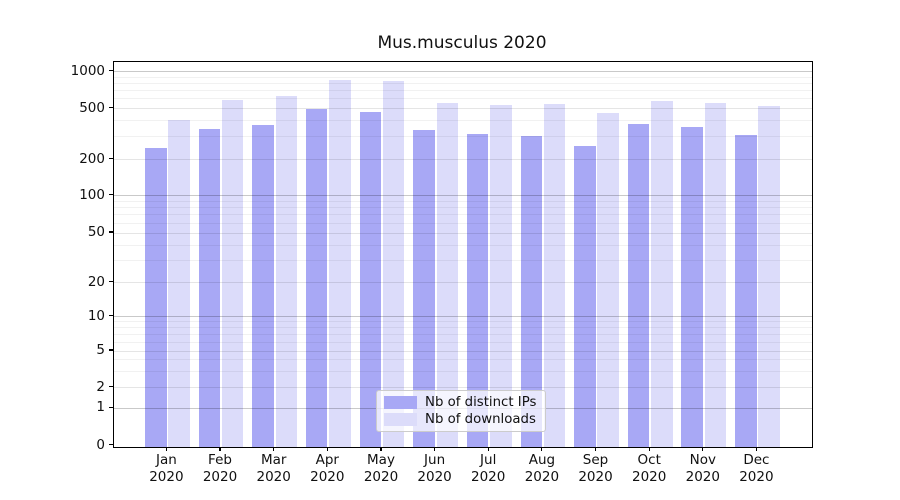 The height and width of the screenshot is (500, 900). Describe the element at coordinates (461, 411) in the screenshot. I see `legend: Nb of distinct IPs Nb of downloads` at that location.